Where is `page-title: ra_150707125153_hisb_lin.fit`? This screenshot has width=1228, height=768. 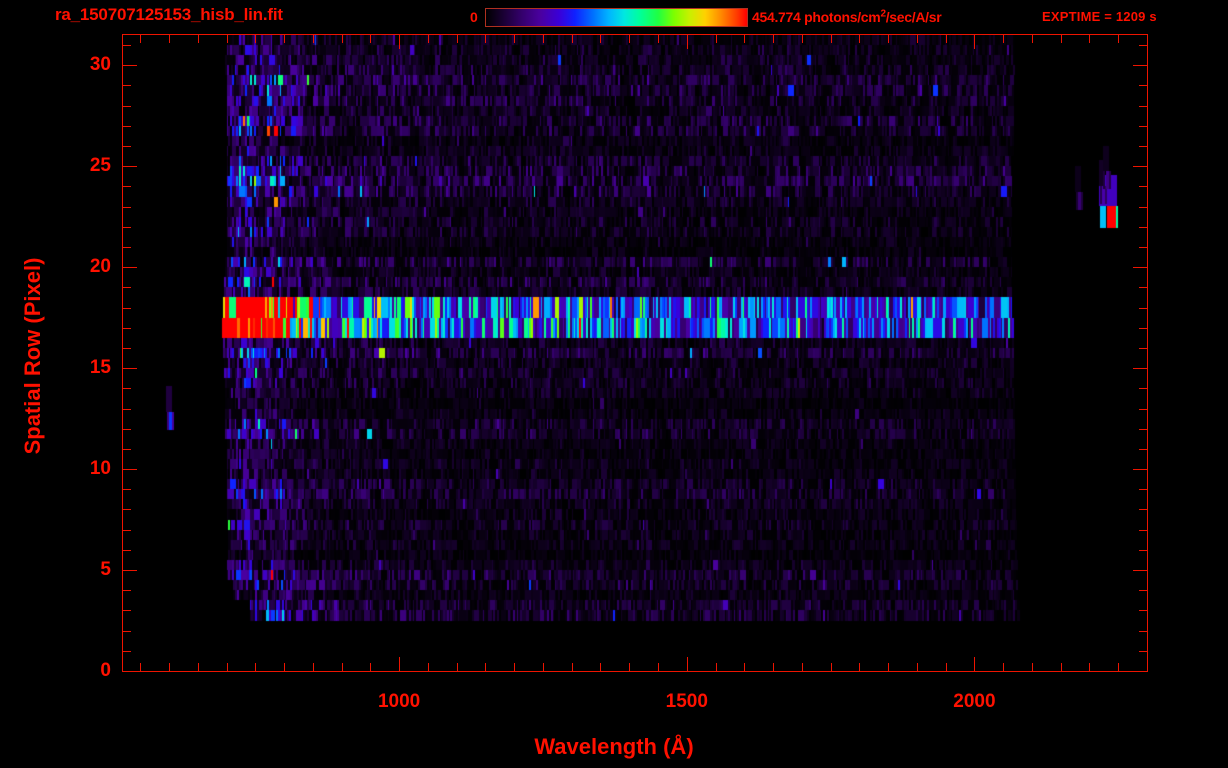 page-title: ra_150707125153_hisb_lin.fit is located at coordinates (169, 14).